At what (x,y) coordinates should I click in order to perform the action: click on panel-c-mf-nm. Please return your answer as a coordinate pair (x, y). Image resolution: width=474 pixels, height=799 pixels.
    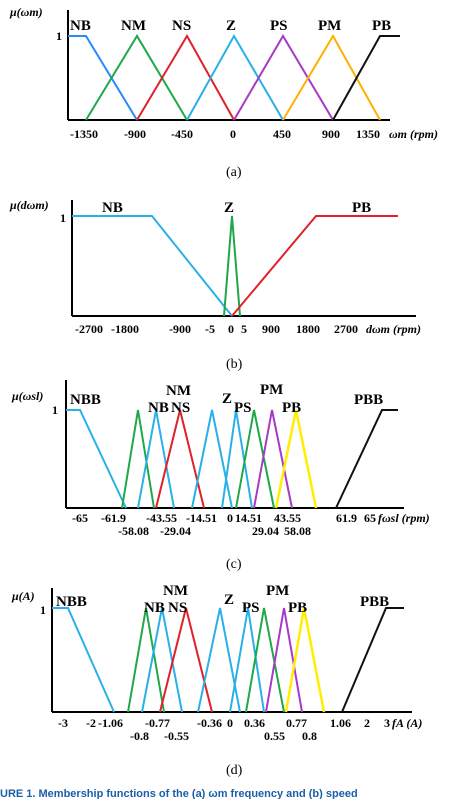
    Looking at the image, I should click on (156, 459).